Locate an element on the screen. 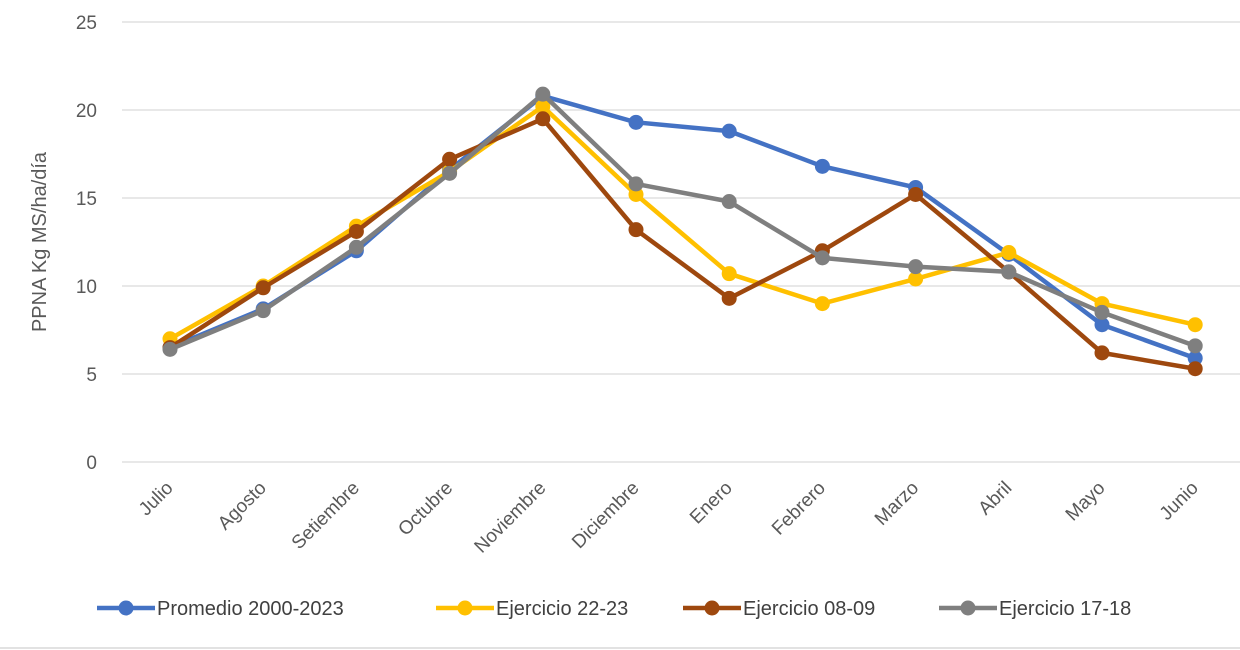 Image resolution: width=1240 pixels, height=650 pixels. x-tick-label: Mayo is located at coordinates (1086, 502).